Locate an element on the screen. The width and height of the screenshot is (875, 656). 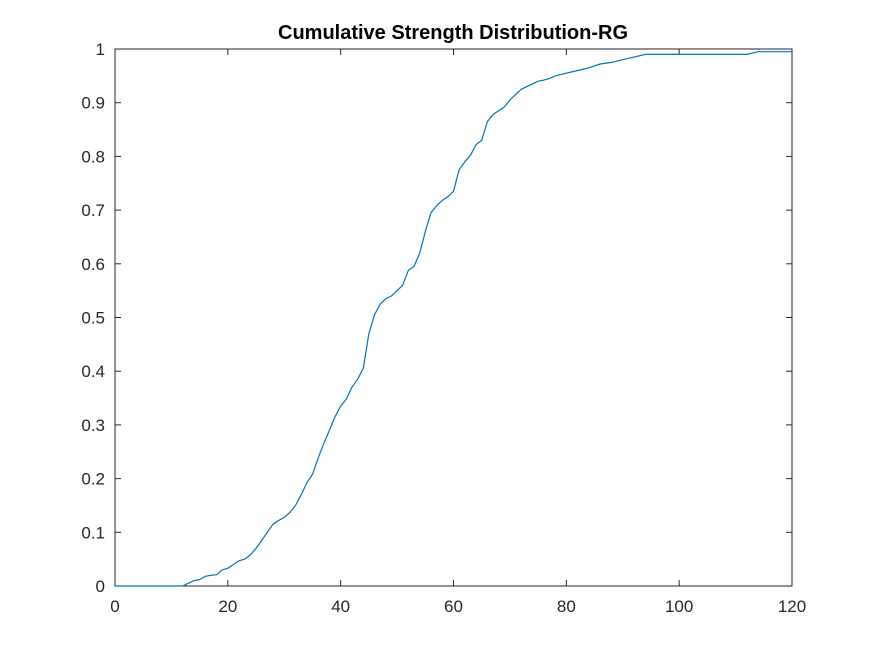
y-tick-label: 0.9 is located at coordinates (93, 103).